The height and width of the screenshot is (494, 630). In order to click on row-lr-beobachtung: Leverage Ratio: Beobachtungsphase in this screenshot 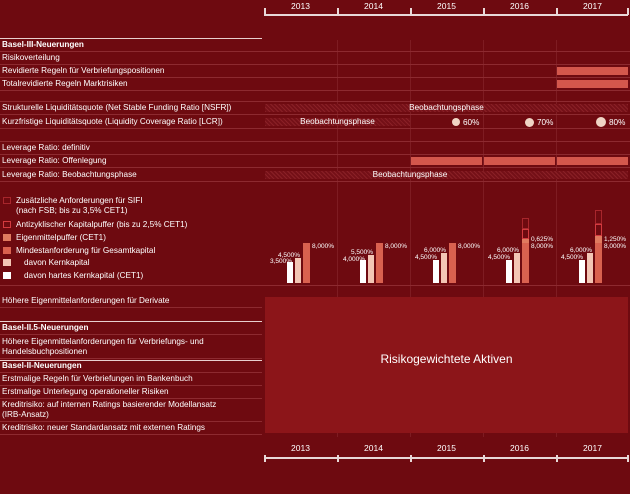, I will do `click(69, 174)`.